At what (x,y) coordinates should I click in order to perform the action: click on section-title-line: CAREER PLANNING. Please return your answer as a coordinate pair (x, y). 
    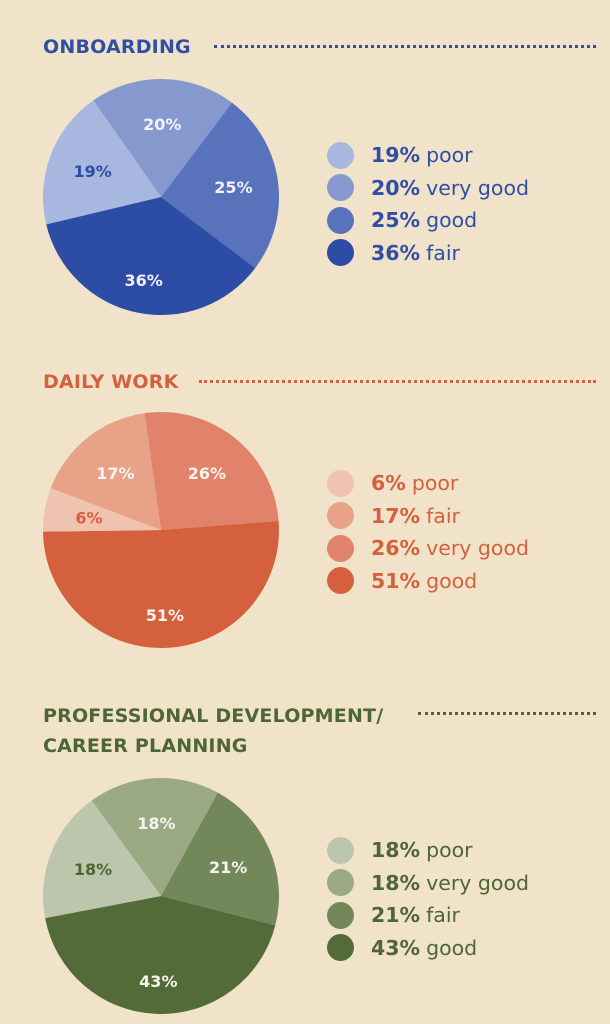
    Looking at the image, I should click on (145, 746).